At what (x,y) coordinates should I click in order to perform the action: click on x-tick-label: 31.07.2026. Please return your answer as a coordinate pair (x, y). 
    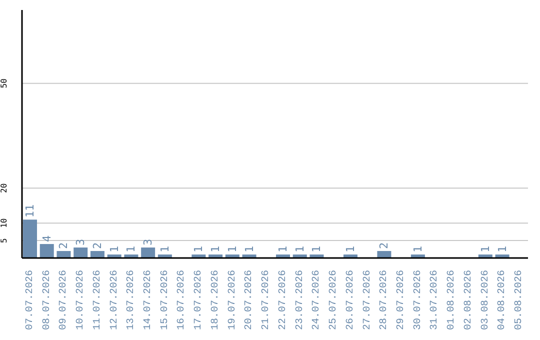
    Looking at the image, I should click on (435, 300).